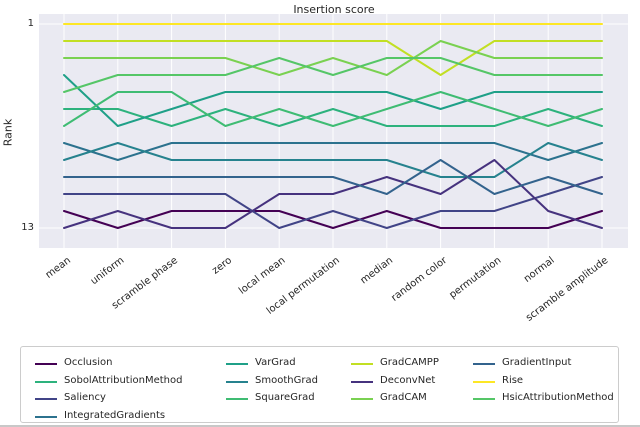  What do you see at coordinates (362, 399) in the screenshot?
I see `legend-swatch-GradCAM` at bounding box center [362, 399].